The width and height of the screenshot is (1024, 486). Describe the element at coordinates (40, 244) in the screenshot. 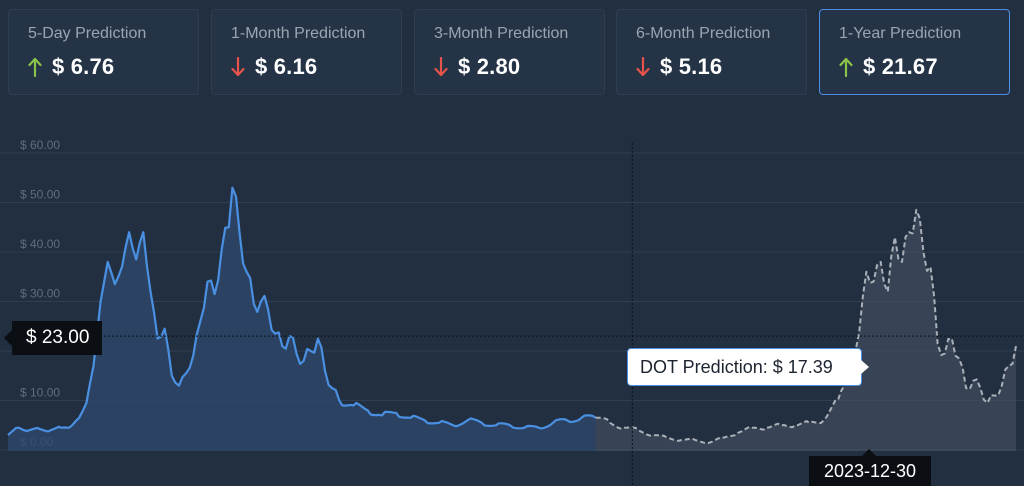

I see `y-tick-label: $ 40.00` at that location.